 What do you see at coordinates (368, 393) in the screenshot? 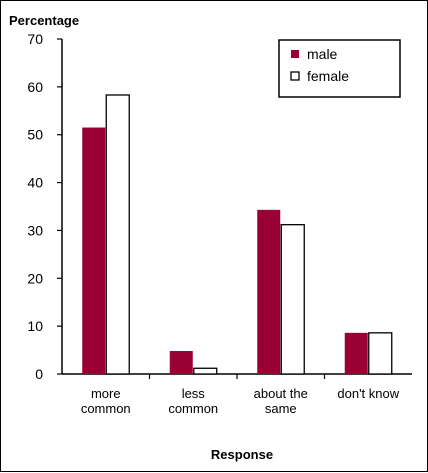
I see `x-tick-label: don't know` at bounding box center [368, 393].